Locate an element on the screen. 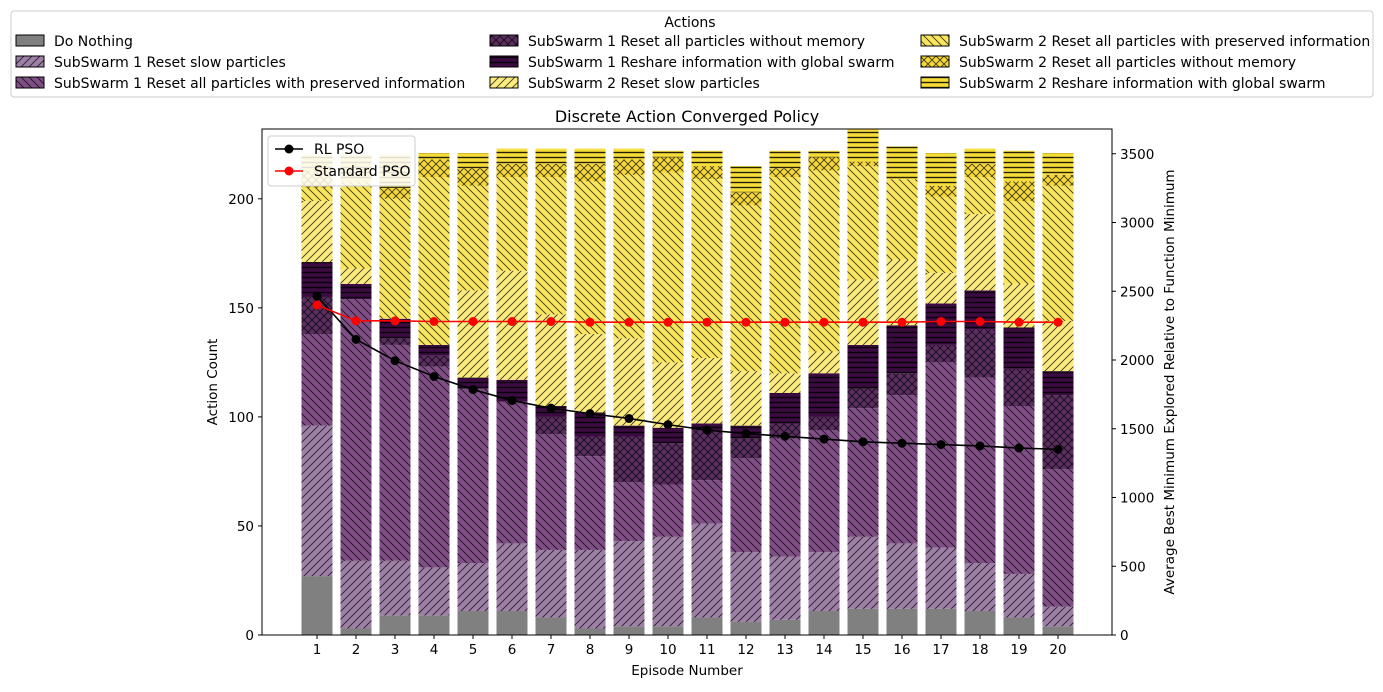 This screenshot has height=692, width=1383. point-standard-pso-ep20 is located at coordinates (1058, 322).